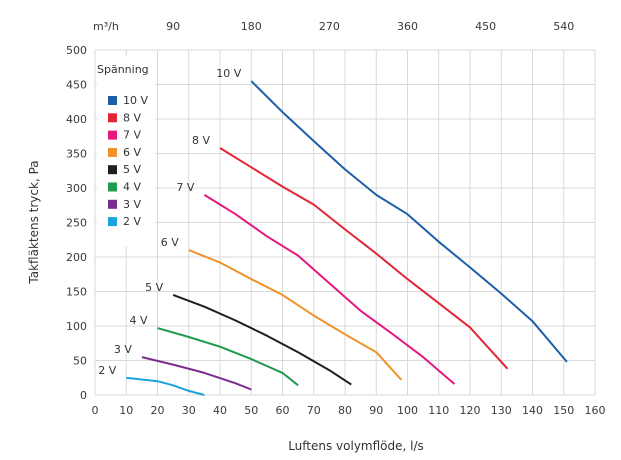 Image resolution: width=621 pixels, height=460 pixels. Describe the element at coordinates (95, 410) in the screenshot. I see `x-tick-label: 0` at that location.